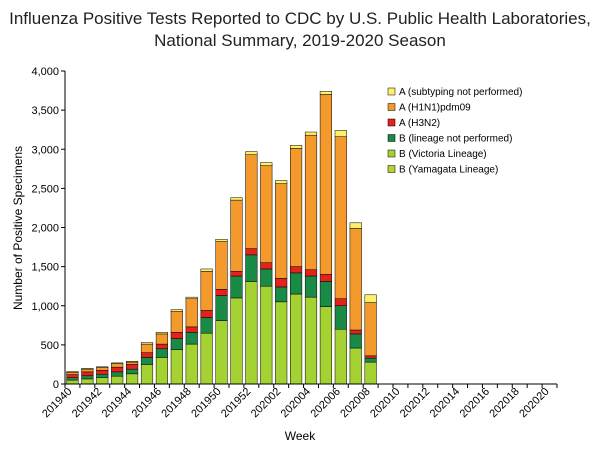 The height and width of the screenshot is (450, 600). I want to click on y-ticks-group: 0 500 1,000 1,500 2,000 2,500 3,000 3,500 4,000, so click(48, 228).